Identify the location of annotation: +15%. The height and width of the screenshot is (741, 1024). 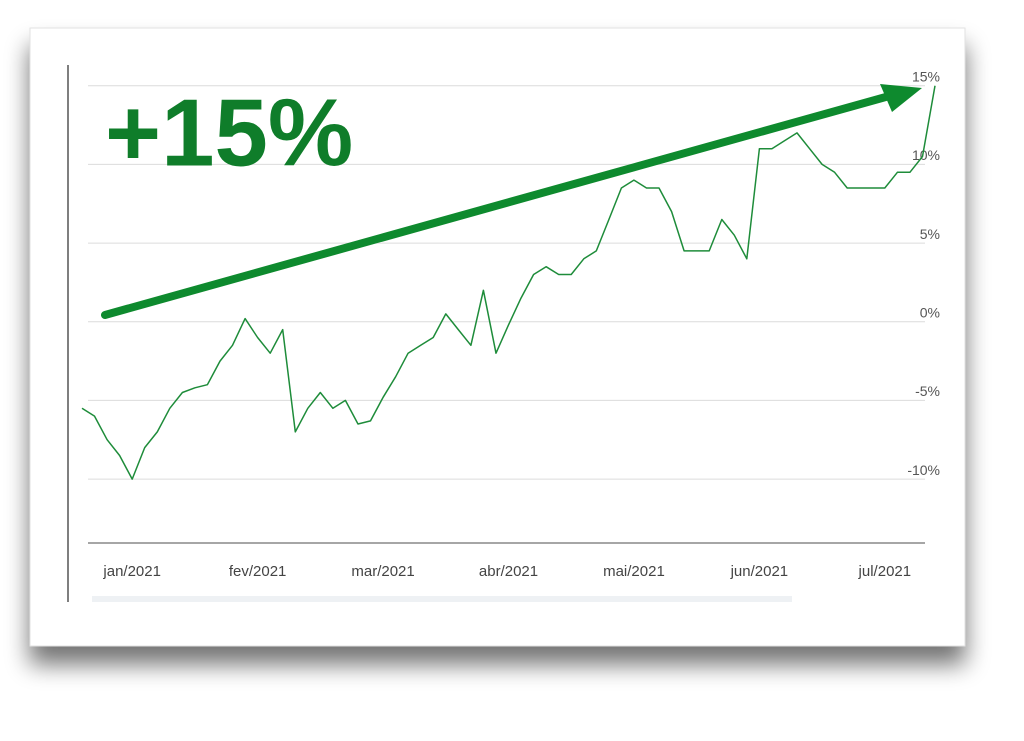
(229, 132).